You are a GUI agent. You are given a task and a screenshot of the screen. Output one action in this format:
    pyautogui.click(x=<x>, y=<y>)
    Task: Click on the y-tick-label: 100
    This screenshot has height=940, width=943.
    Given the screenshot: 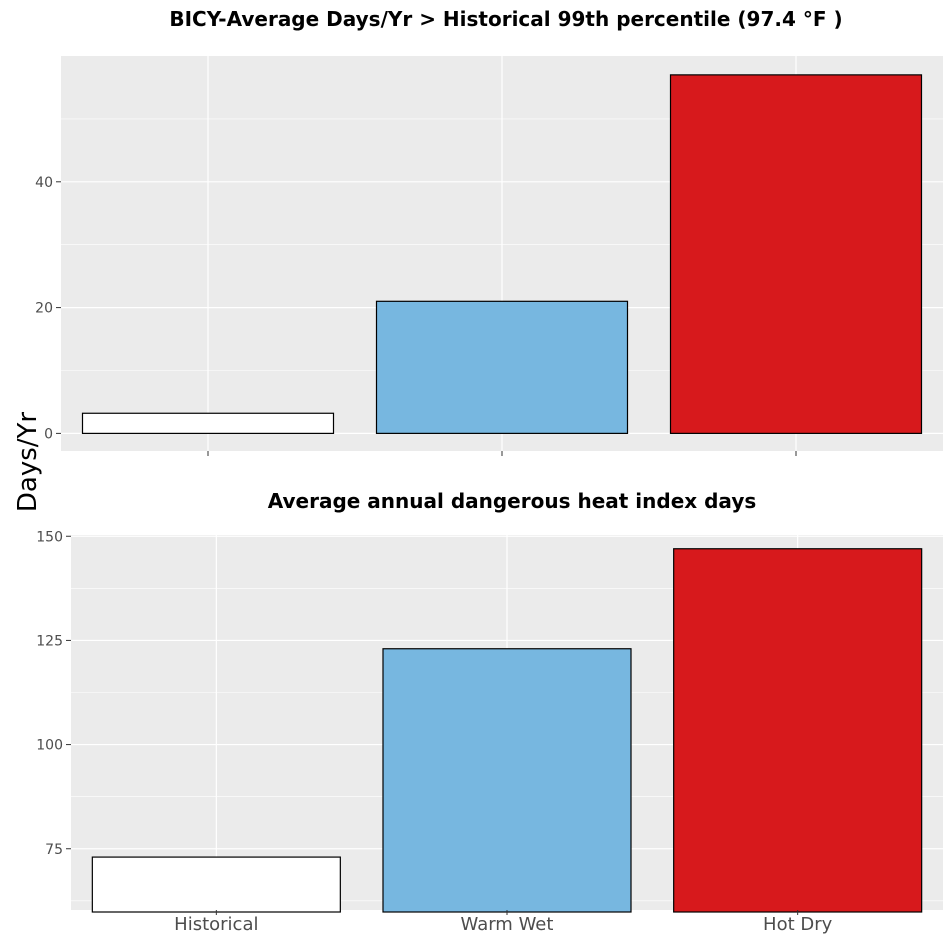 What is the action you would take?
    pyautogui.click(x=49, y=746)
    